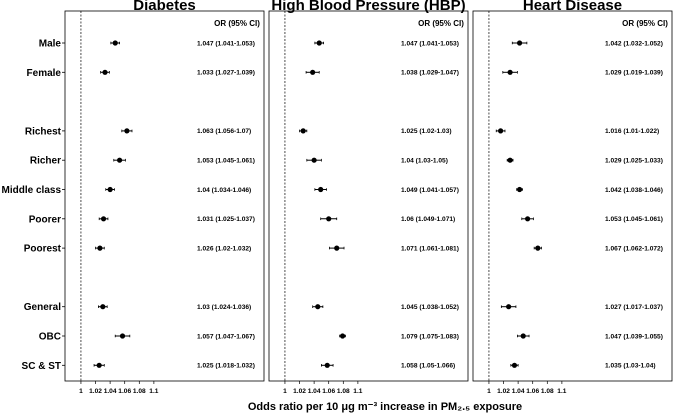  Describe the element at coordinates (226, 73) in the screenshot. I see `ci-value-label: 1.033 (1.027-1.039)` at that location.